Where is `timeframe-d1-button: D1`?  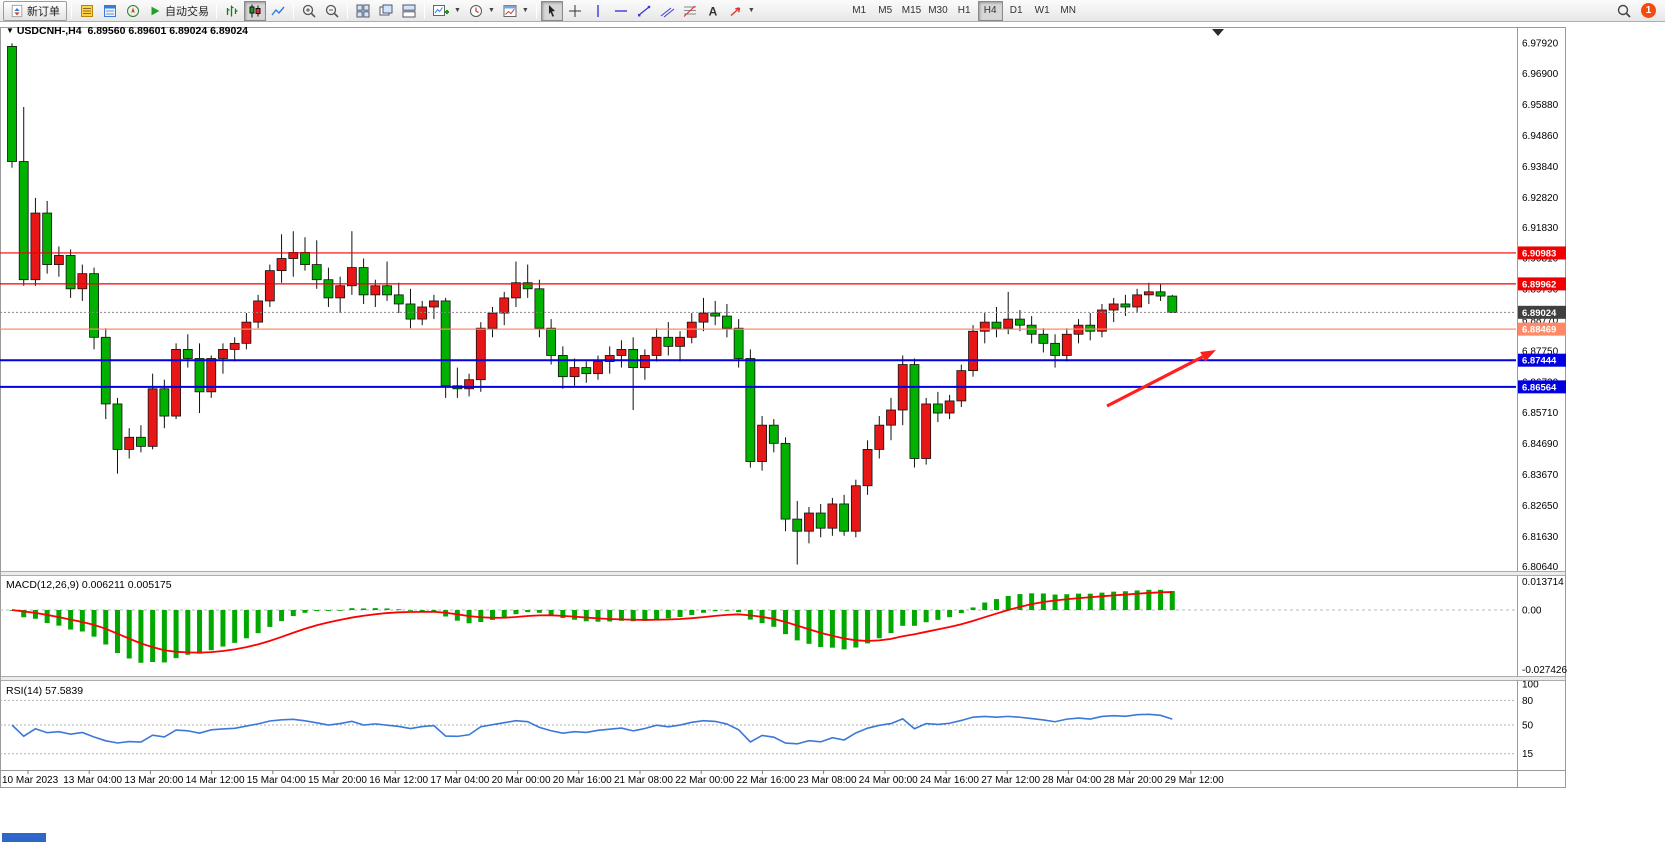
timeframe-d1-button: D1 is located at coordinates (1016, 11).